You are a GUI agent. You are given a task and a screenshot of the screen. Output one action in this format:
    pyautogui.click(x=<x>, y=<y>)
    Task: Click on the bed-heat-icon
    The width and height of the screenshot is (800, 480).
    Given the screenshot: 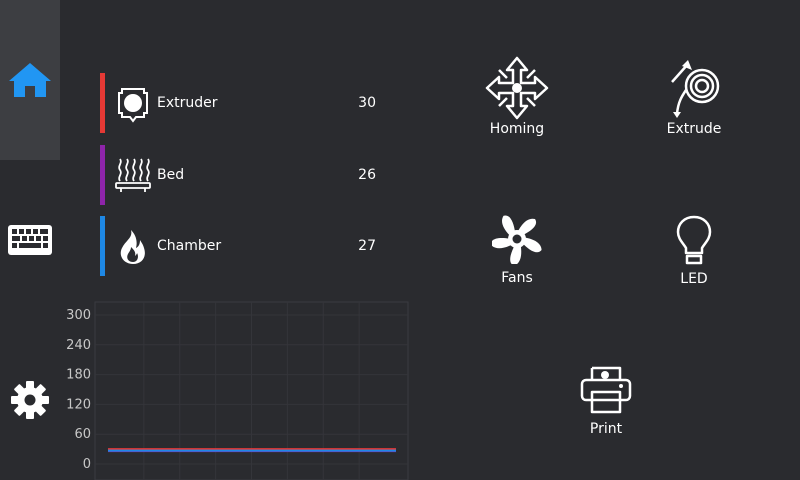 What is the action you would take?
    pyautogui.click(x=133, y=175)
    